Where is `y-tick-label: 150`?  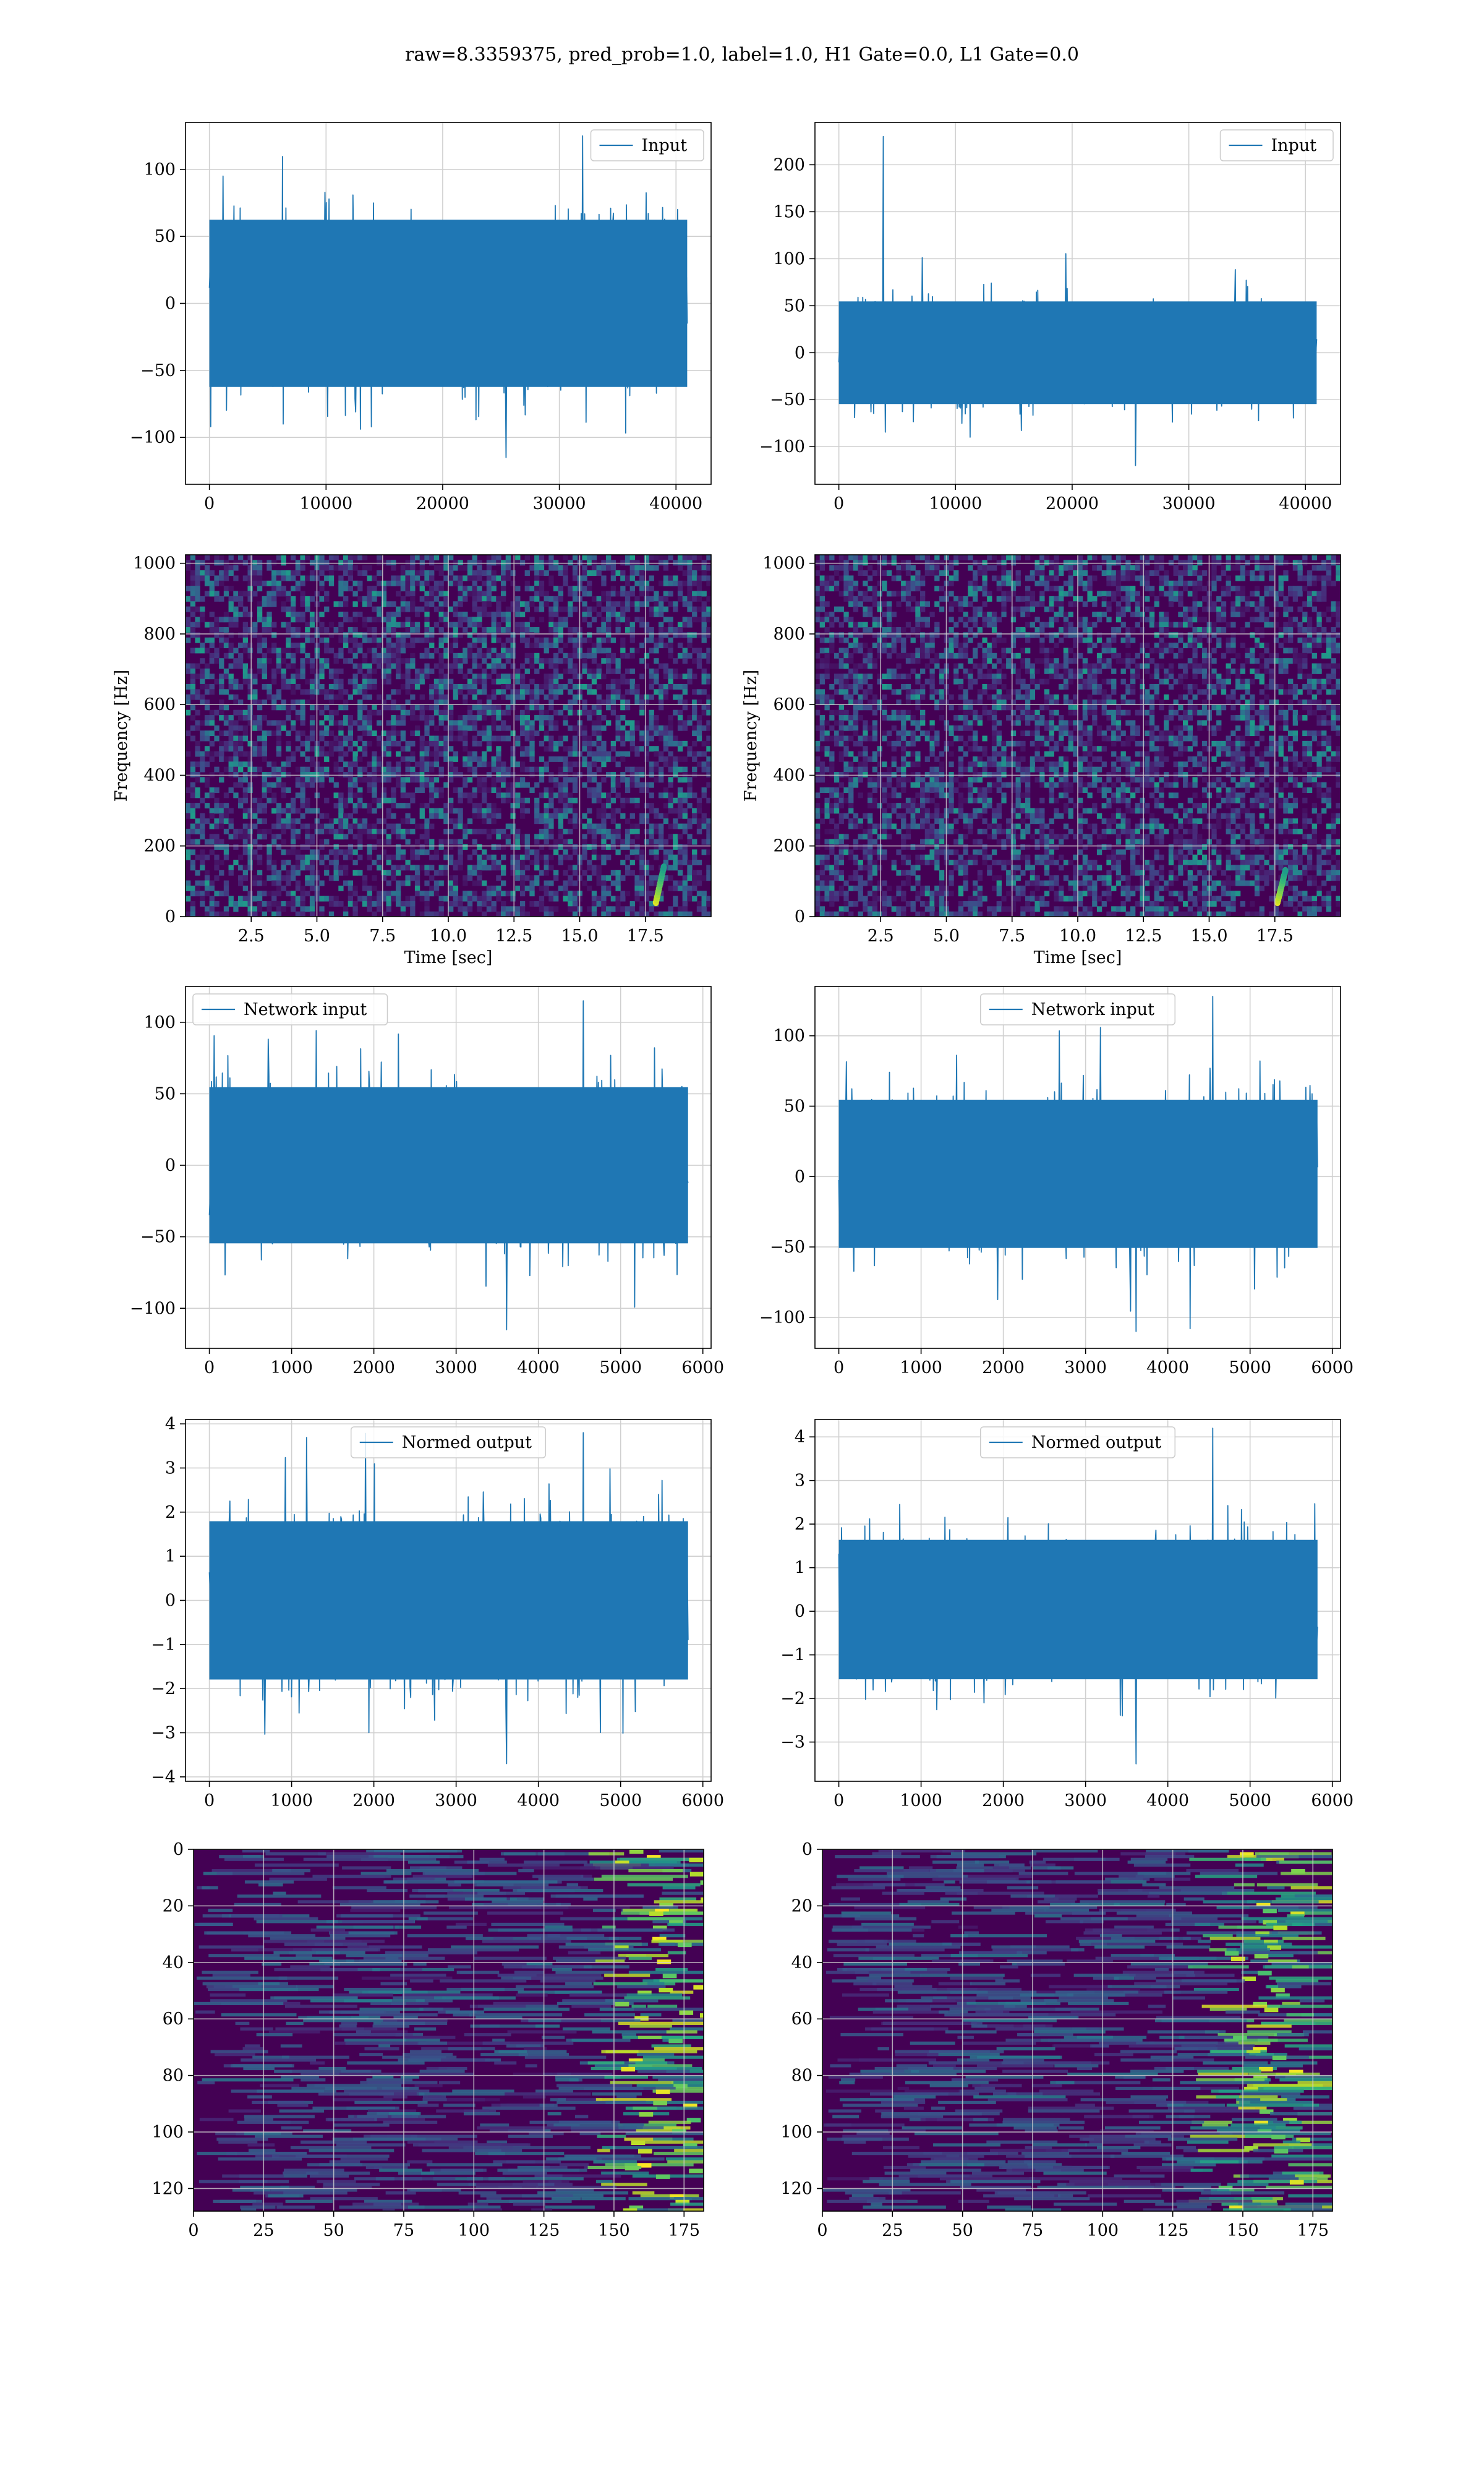
y-tick-label: 150 is located at coordinates (789, 212).